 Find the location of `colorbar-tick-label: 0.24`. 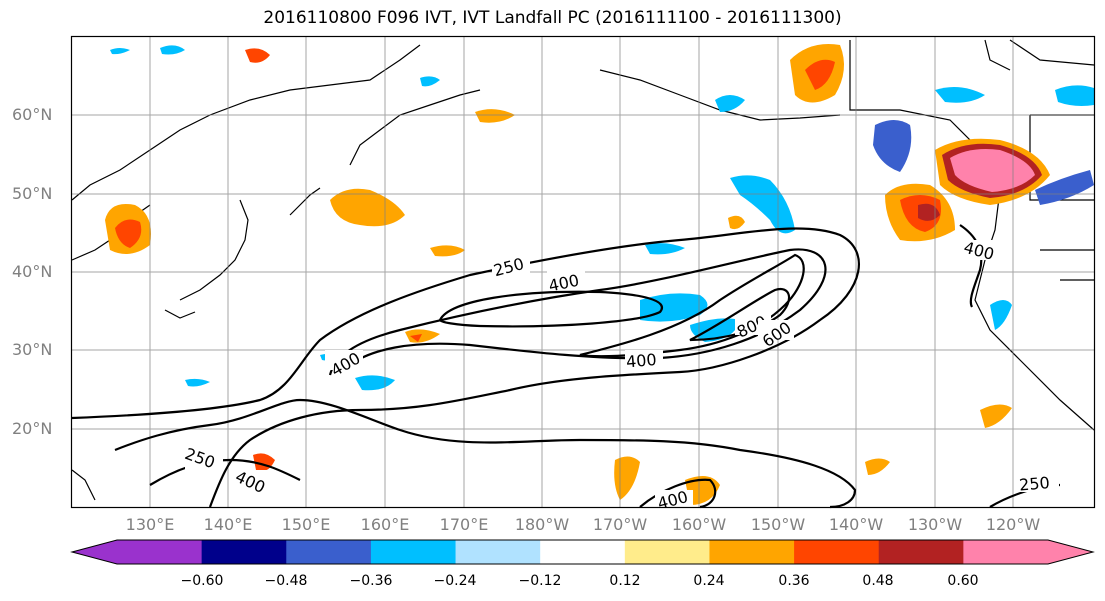

colorbar-tick-label: 0.24 is located at coordinates (709, 581).